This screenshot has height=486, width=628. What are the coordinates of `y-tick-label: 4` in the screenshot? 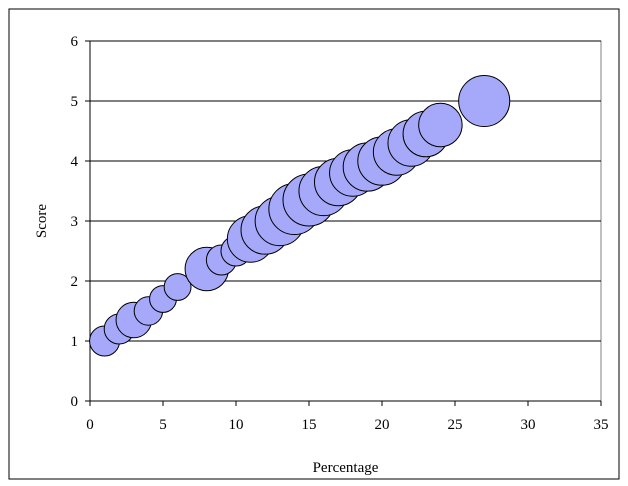 It's located at (75, 162).